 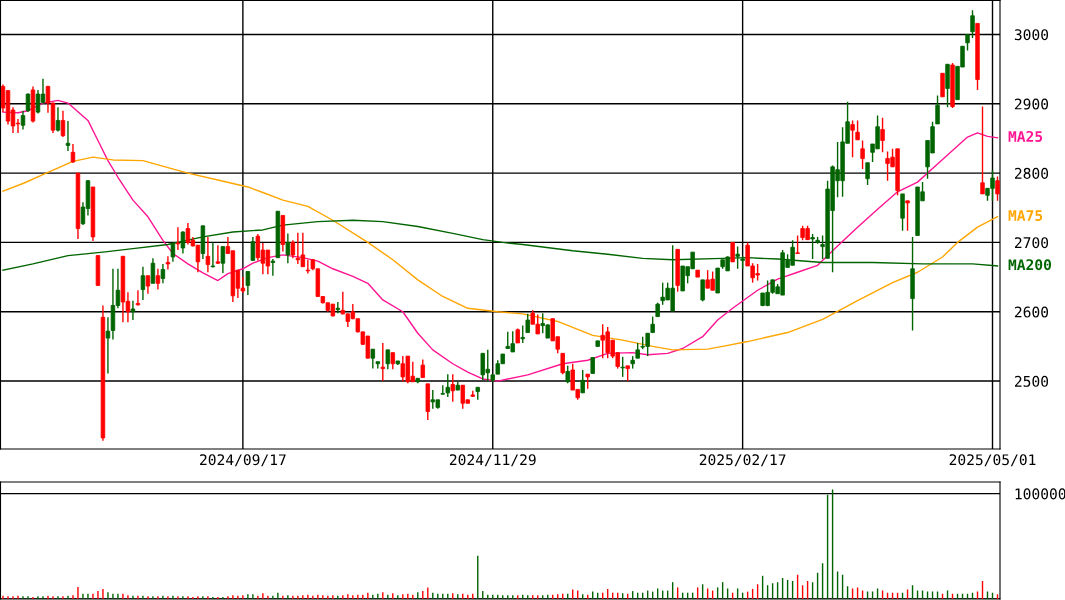 I want to click on x-tick-label: 2024/11/29, so click(x=492, y=460).